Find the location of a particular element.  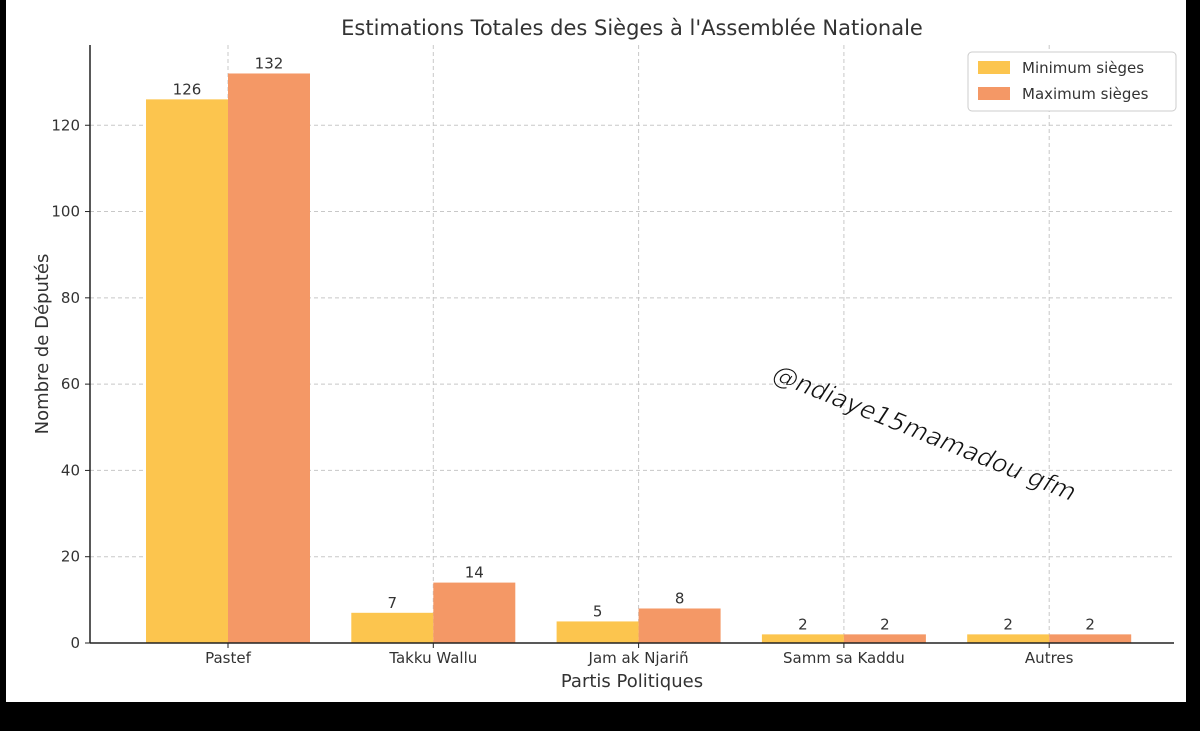

y-tick-label: 60 is located at coordinates (70, 384).